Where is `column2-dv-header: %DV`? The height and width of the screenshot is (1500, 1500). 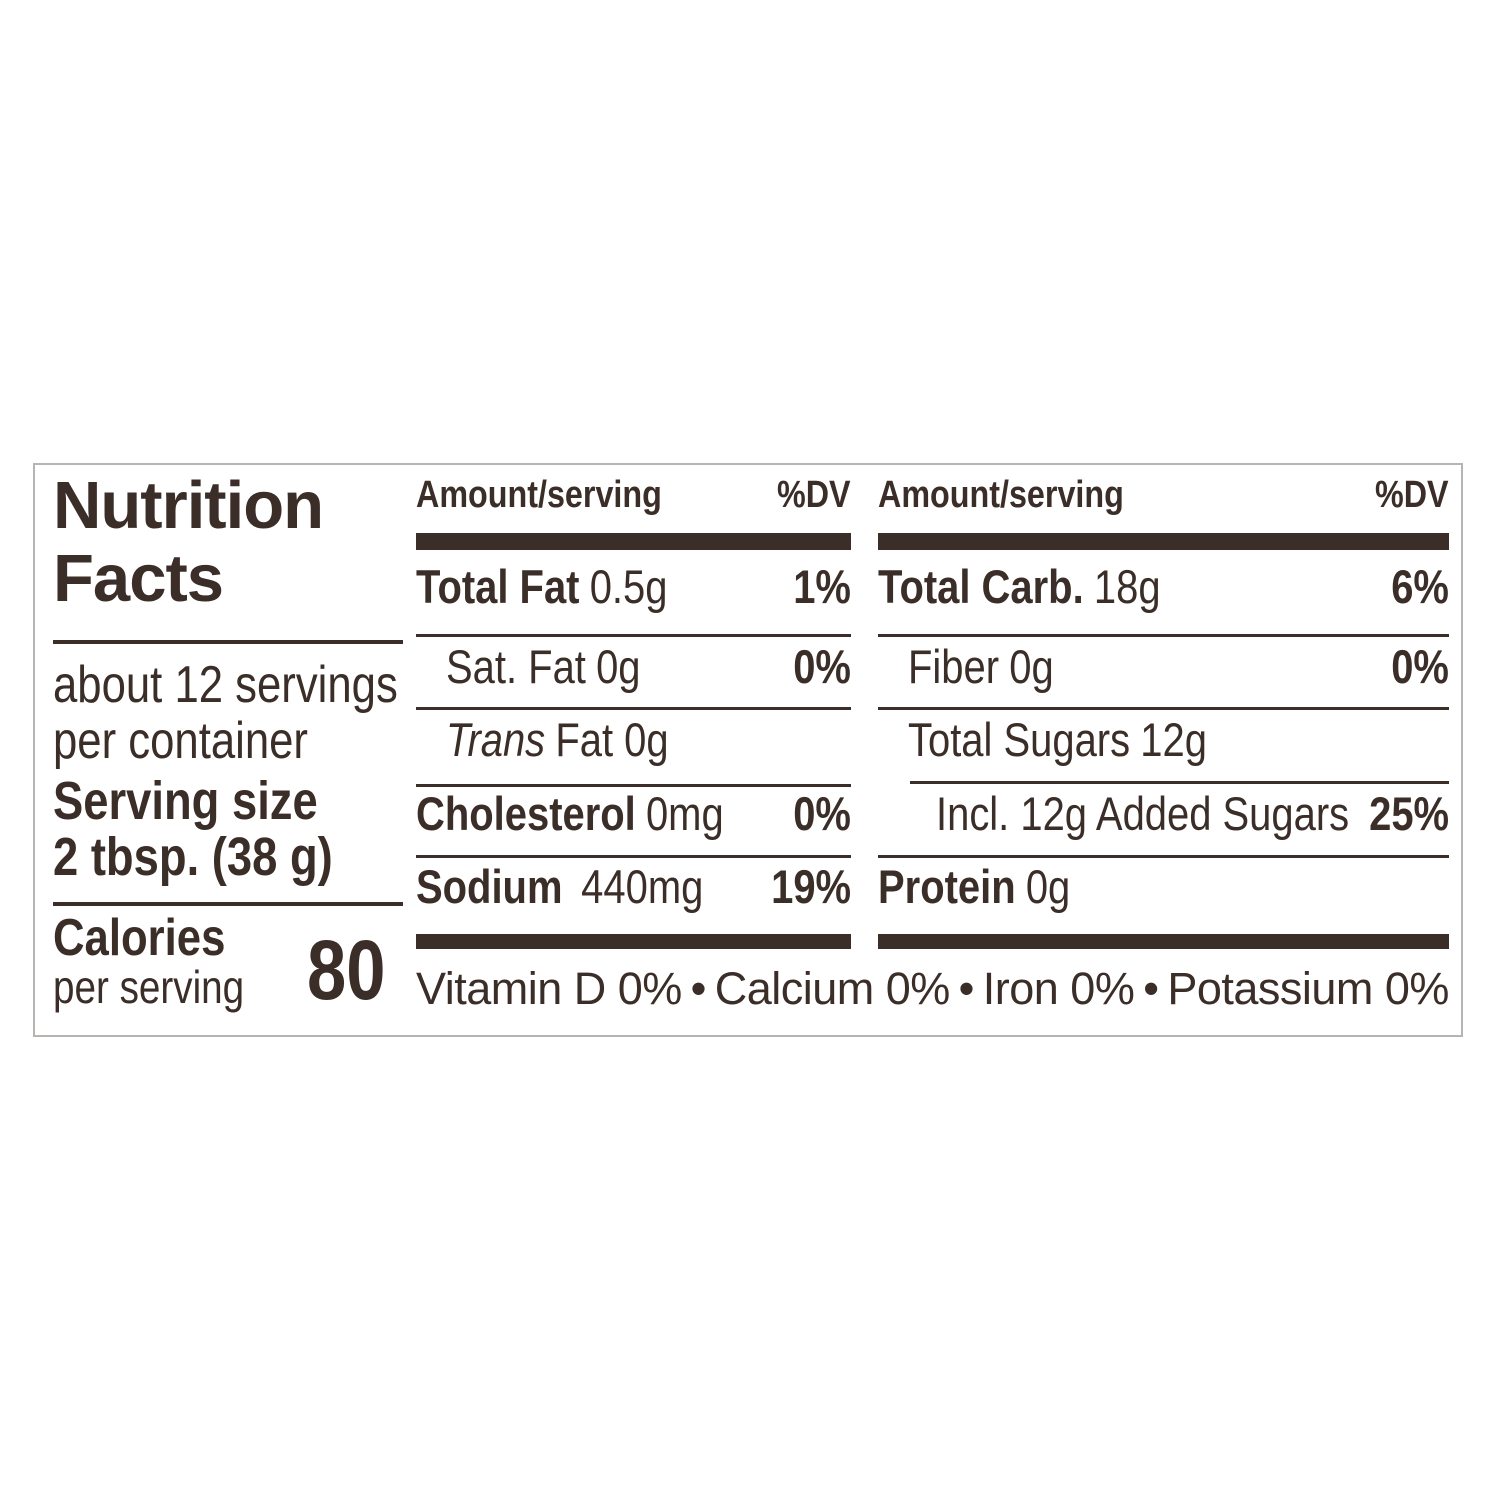
column2-dv-header: %DV is located at coordinates (1412, 495).